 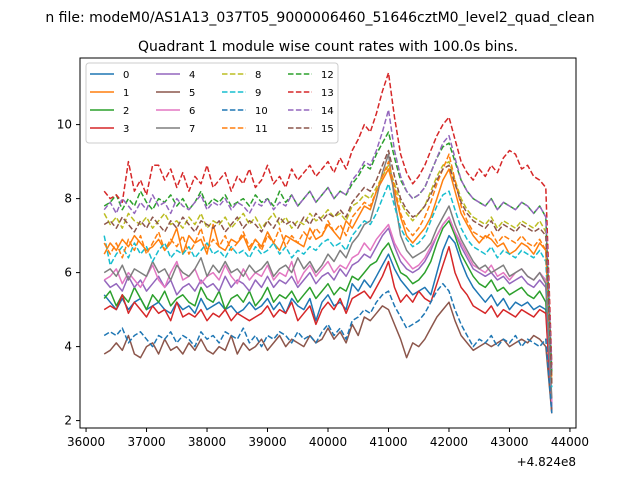 I want to click on y-tick-label: 4, so click(x=68, y=347).